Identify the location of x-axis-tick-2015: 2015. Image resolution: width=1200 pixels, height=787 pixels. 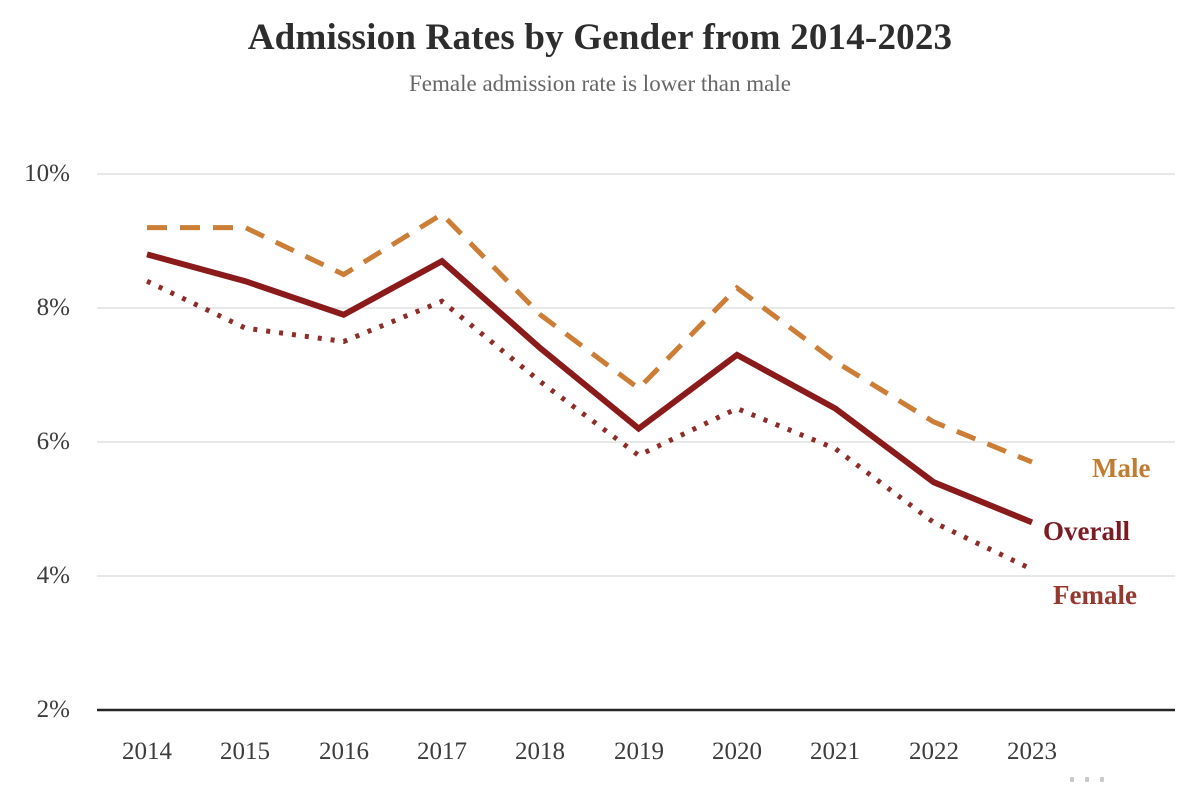
(245, 751).